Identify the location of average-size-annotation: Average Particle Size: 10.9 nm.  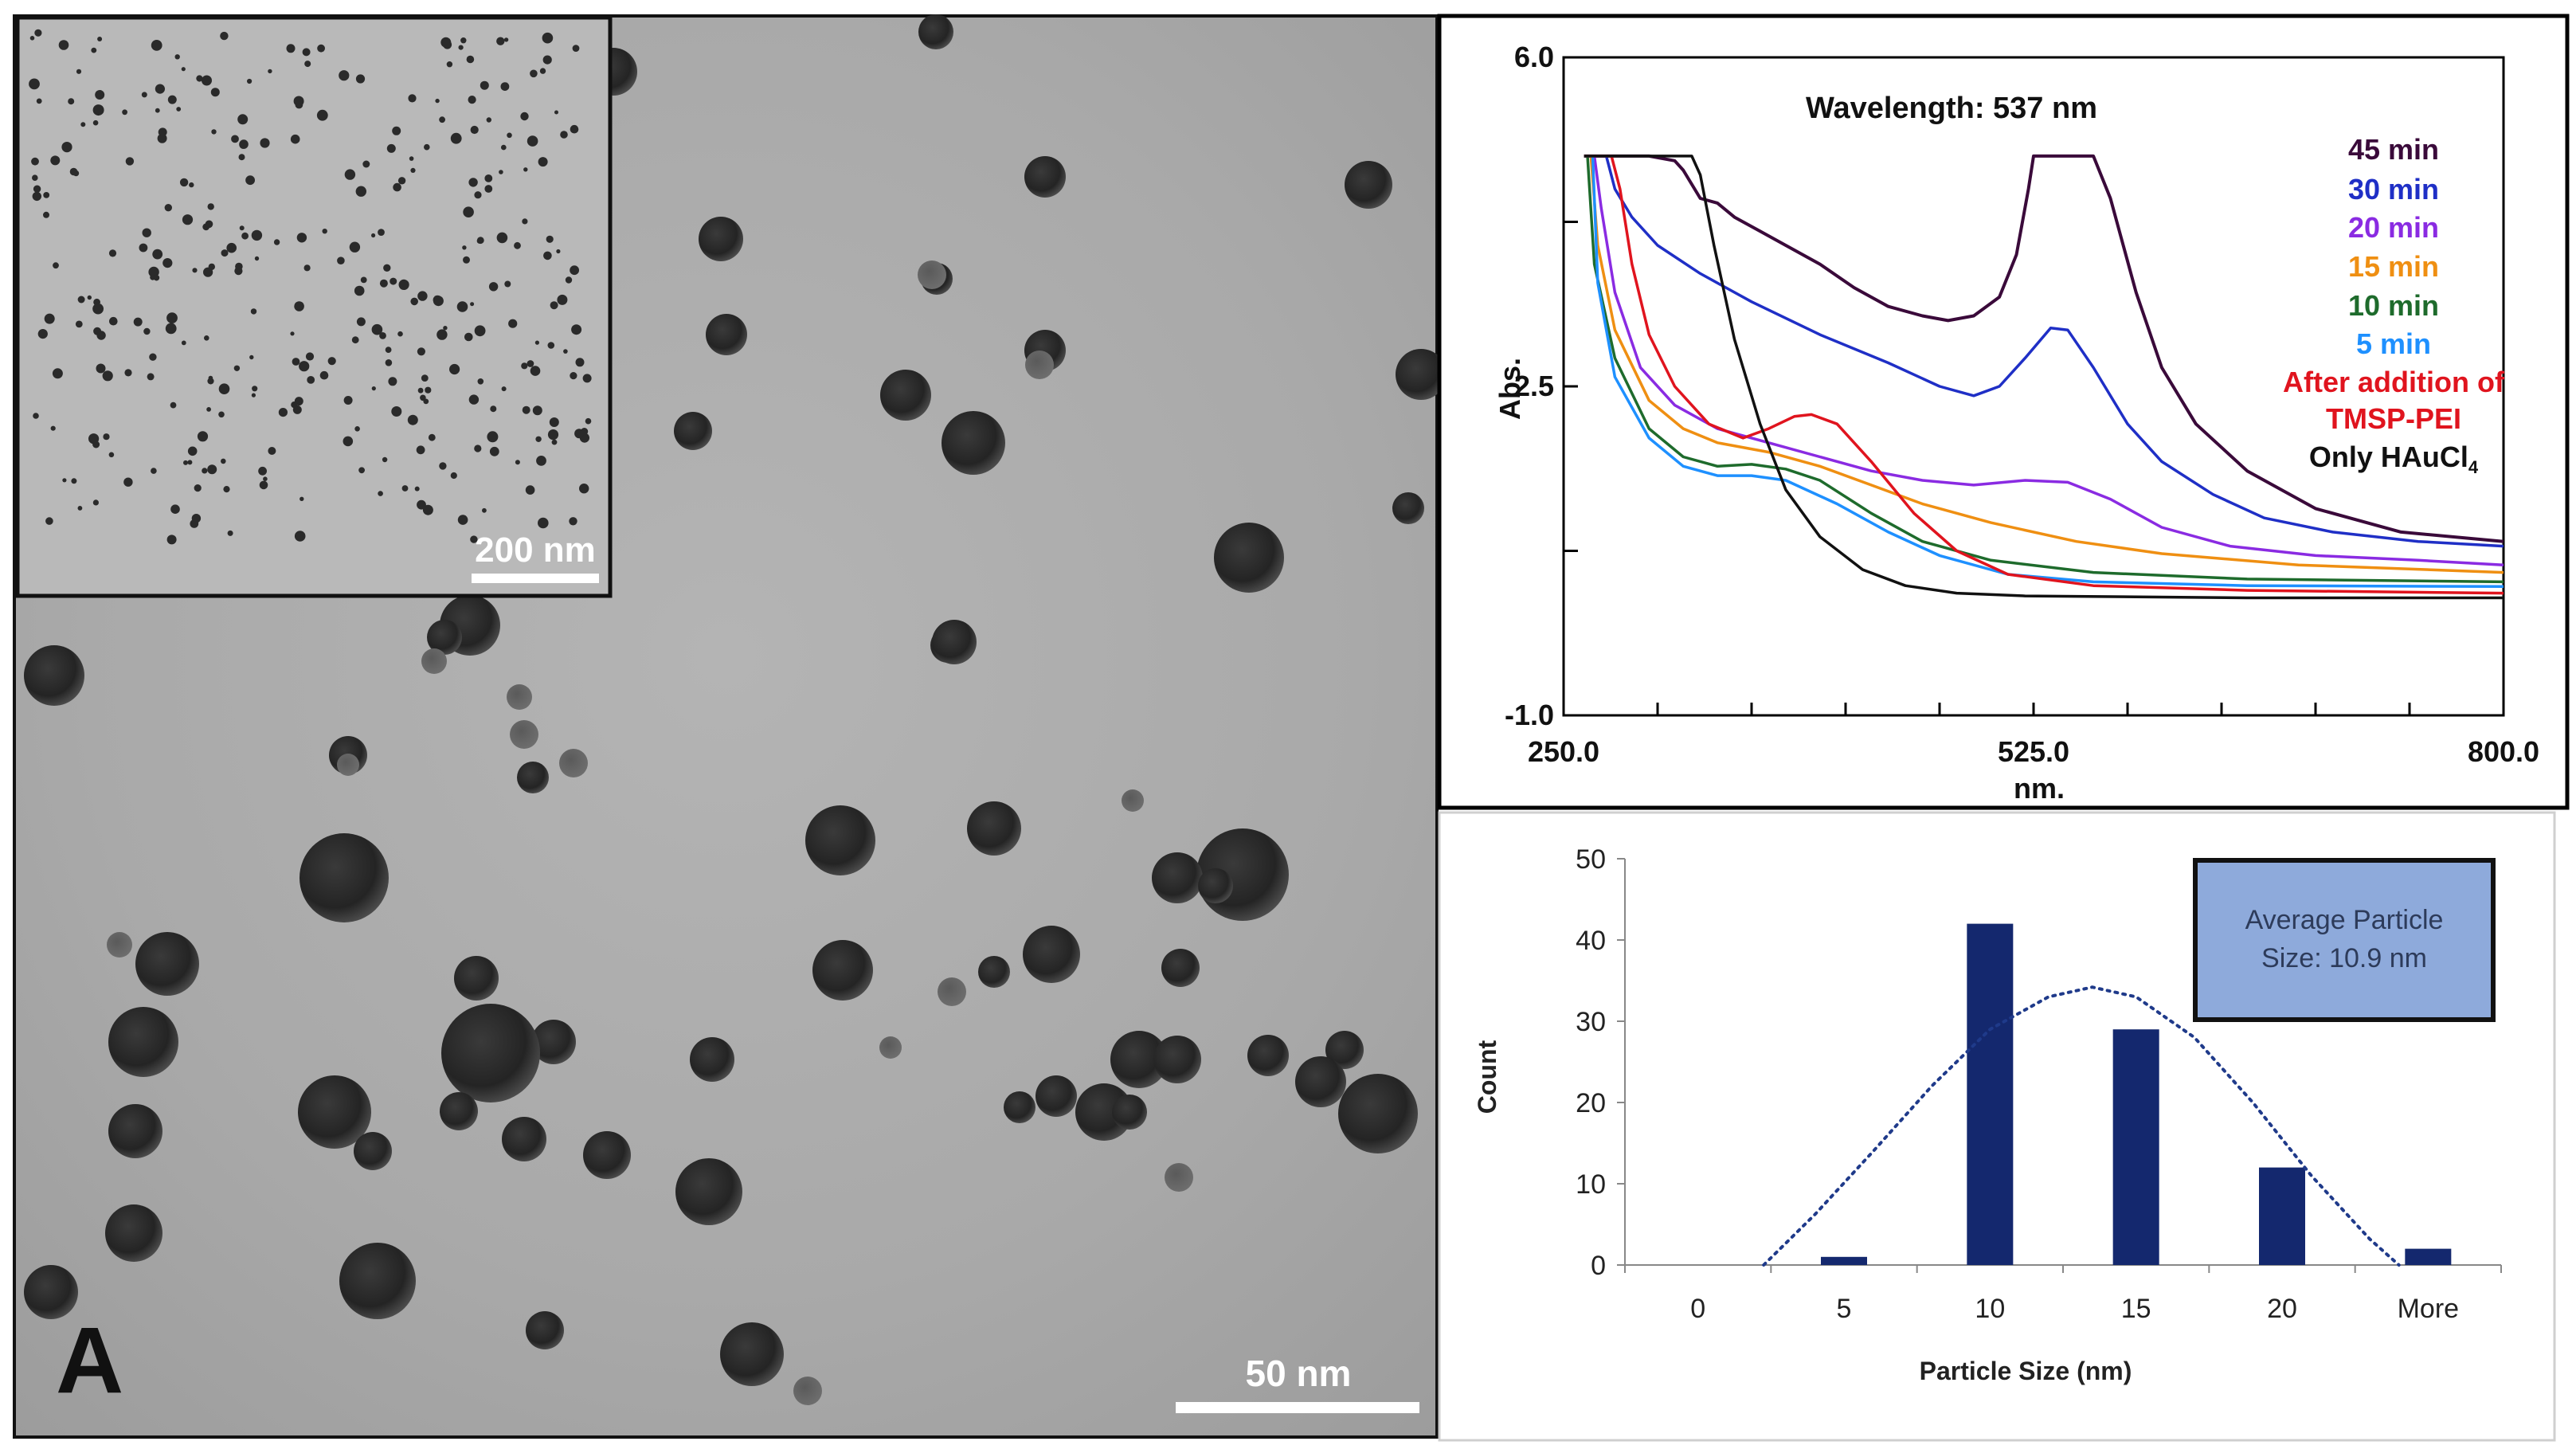
(2344, 940).